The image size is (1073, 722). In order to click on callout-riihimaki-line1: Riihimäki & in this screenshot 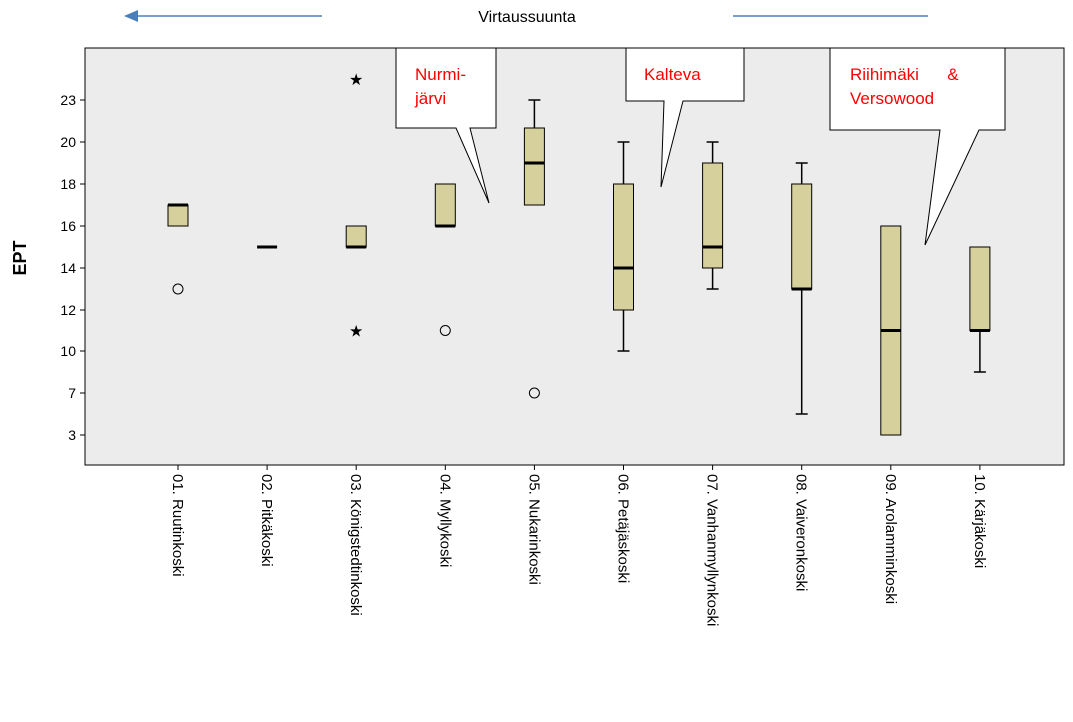, I will do `click(904, 74)`.